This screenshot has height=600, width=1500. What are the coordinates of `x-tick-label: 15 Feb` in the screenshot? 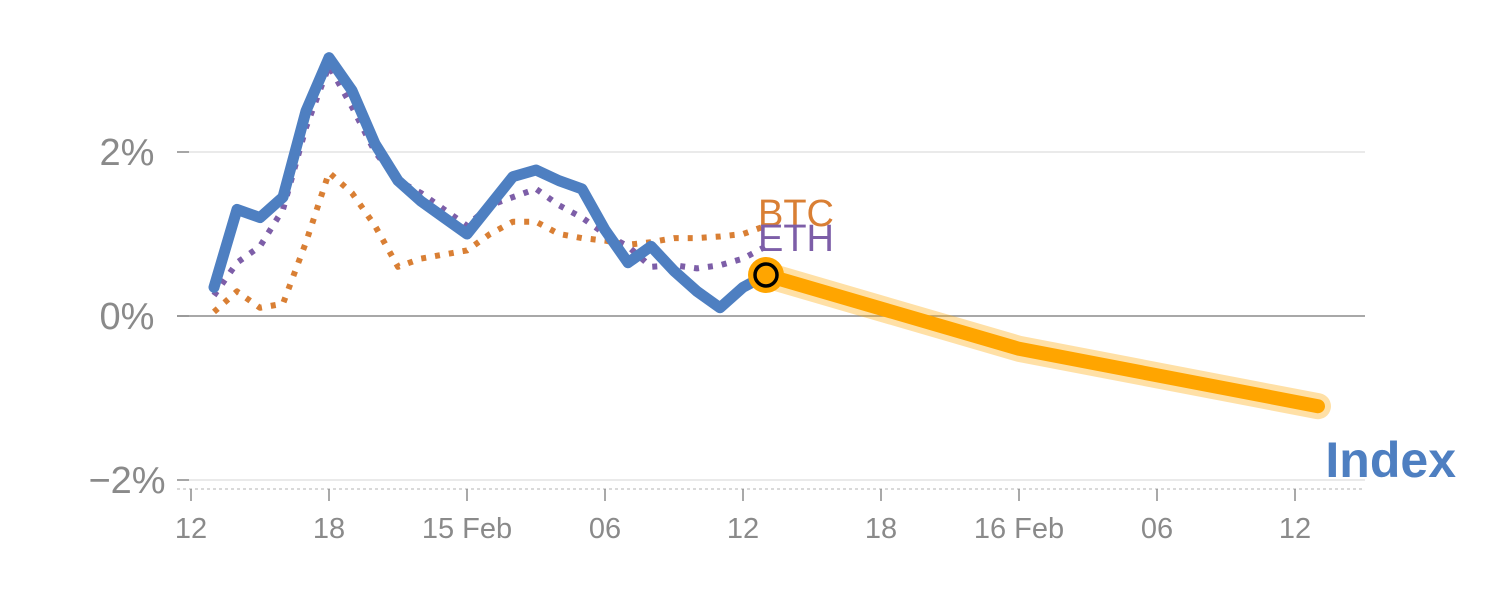 It's located at (467, 529).